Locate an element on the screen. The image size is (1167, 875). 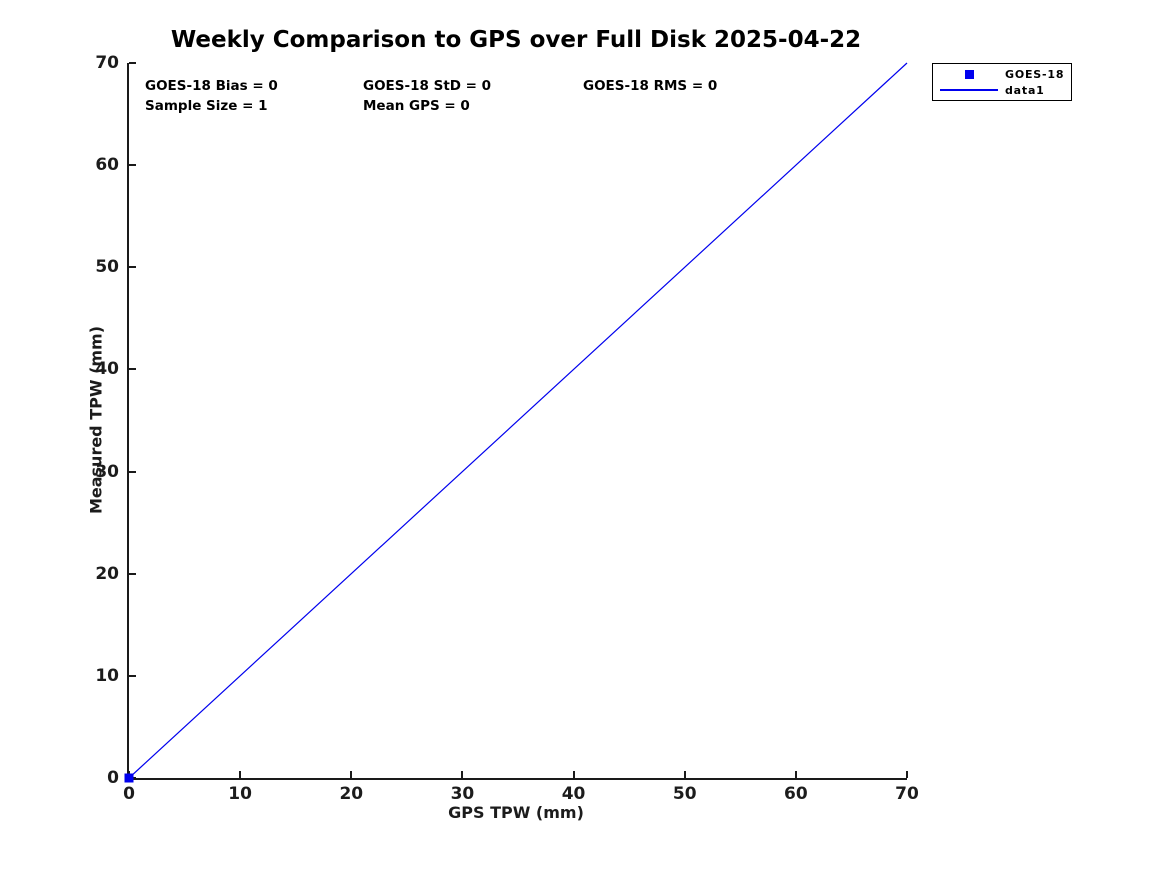
x-tick-label: 30 is located at coordinates (462, 794).